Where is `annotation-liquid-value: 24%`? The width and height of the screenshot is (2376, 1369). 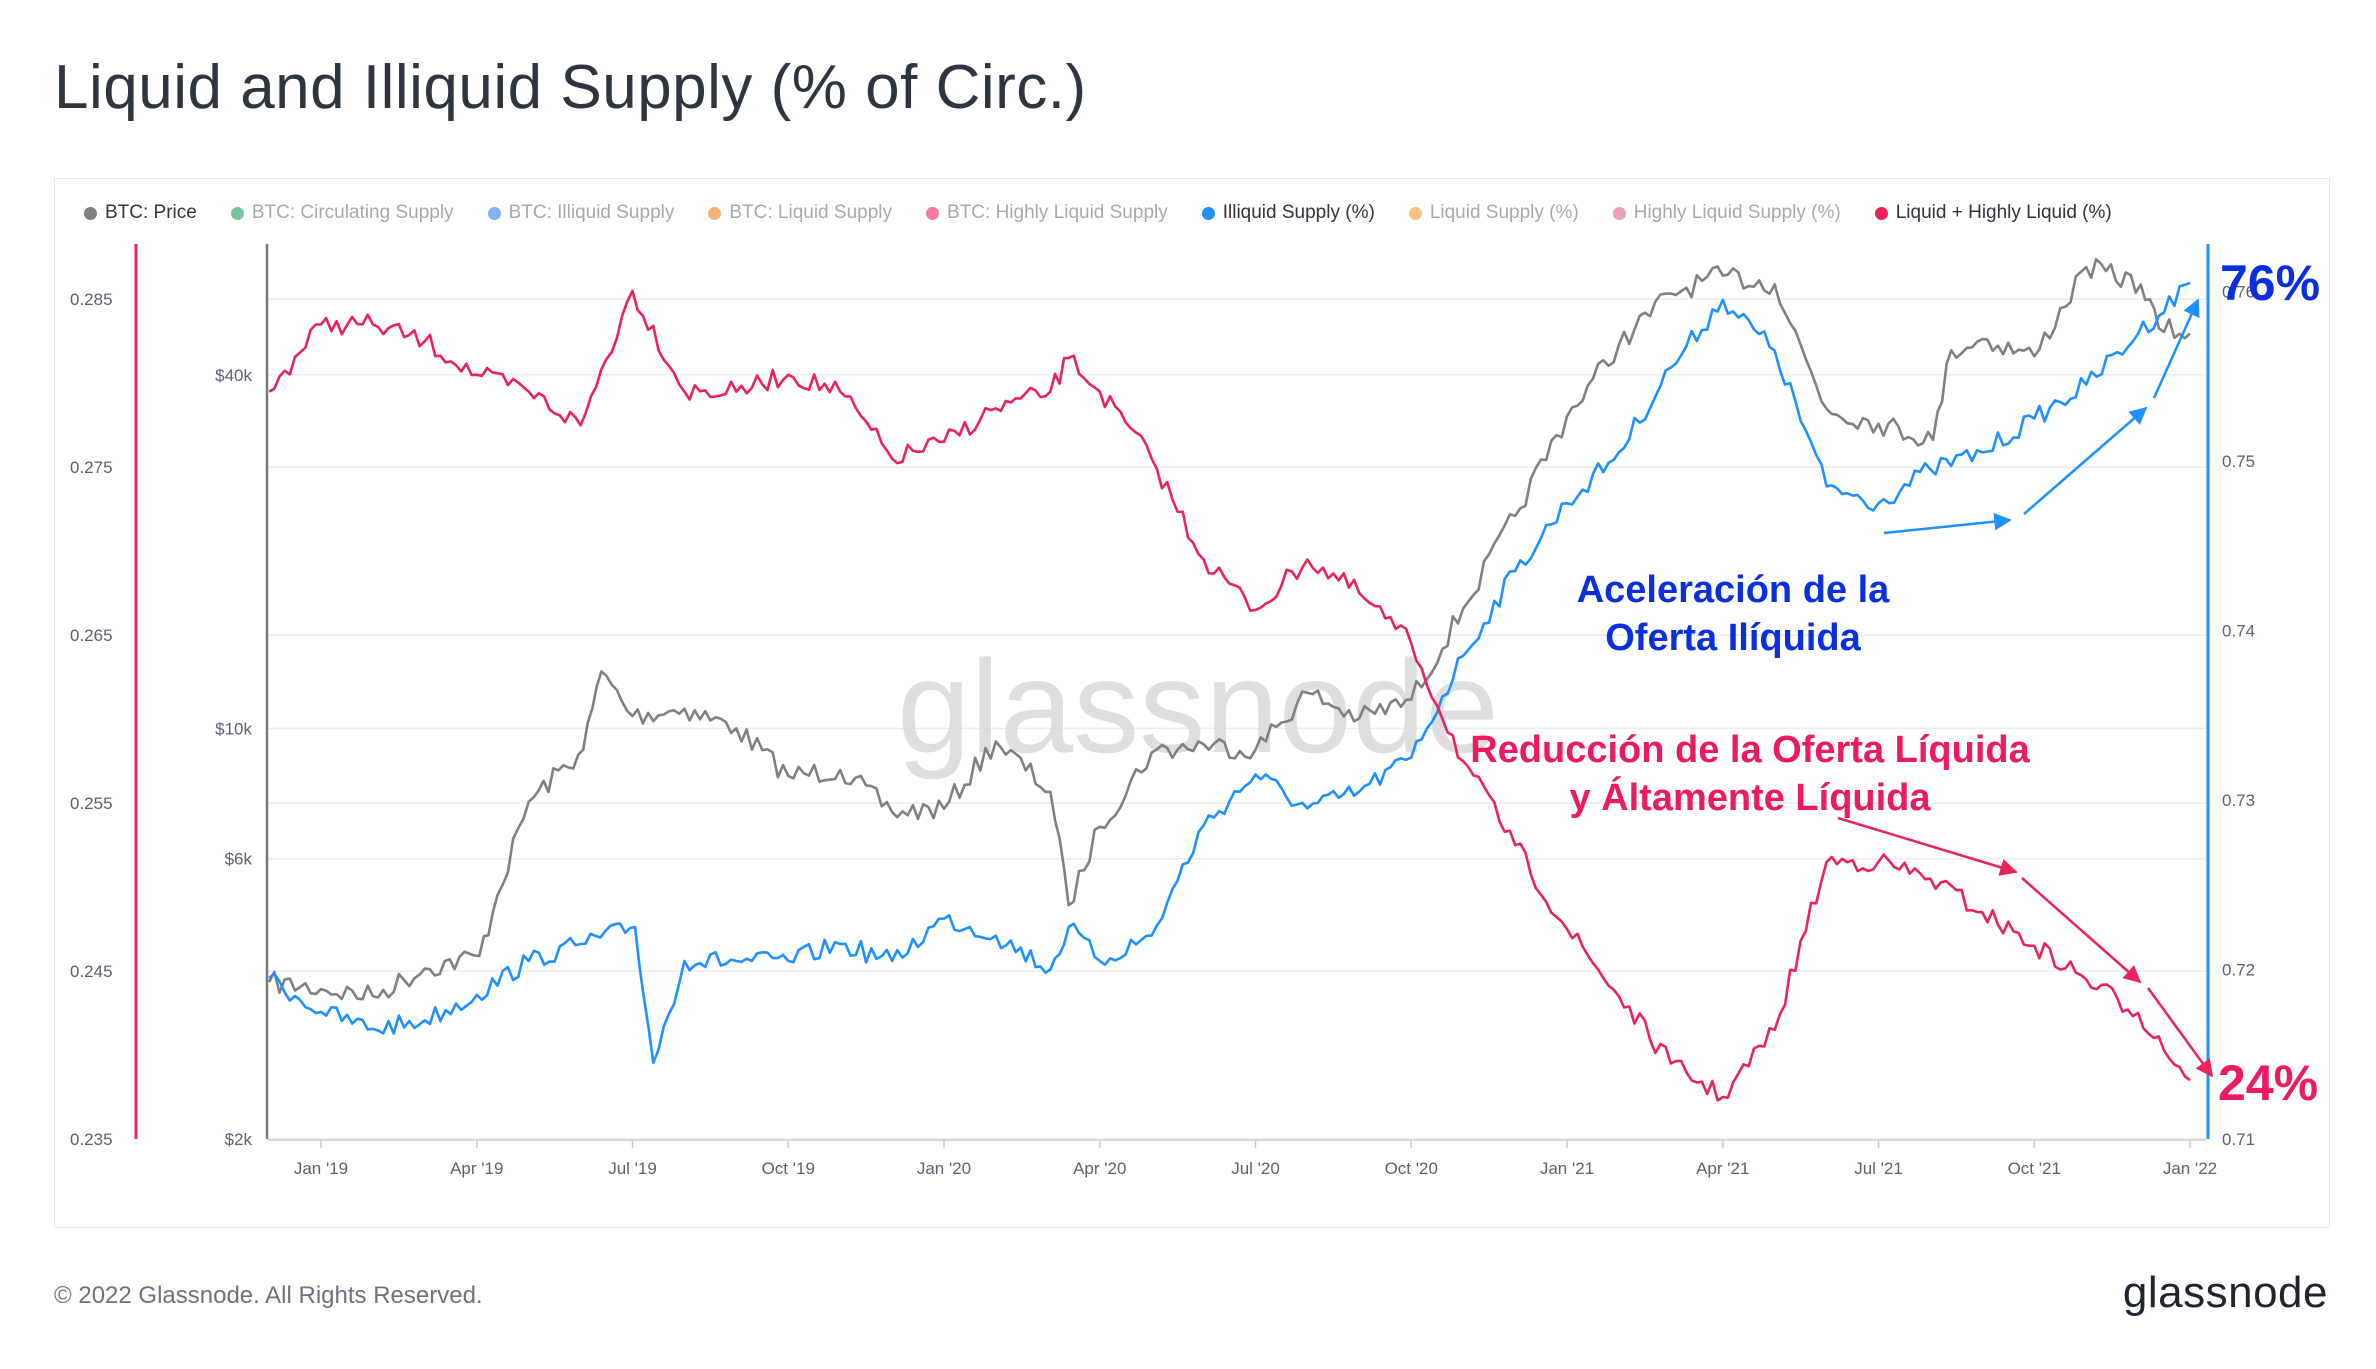 annotation-liquid-value: 24% is located at coordinates (2268, 1083).